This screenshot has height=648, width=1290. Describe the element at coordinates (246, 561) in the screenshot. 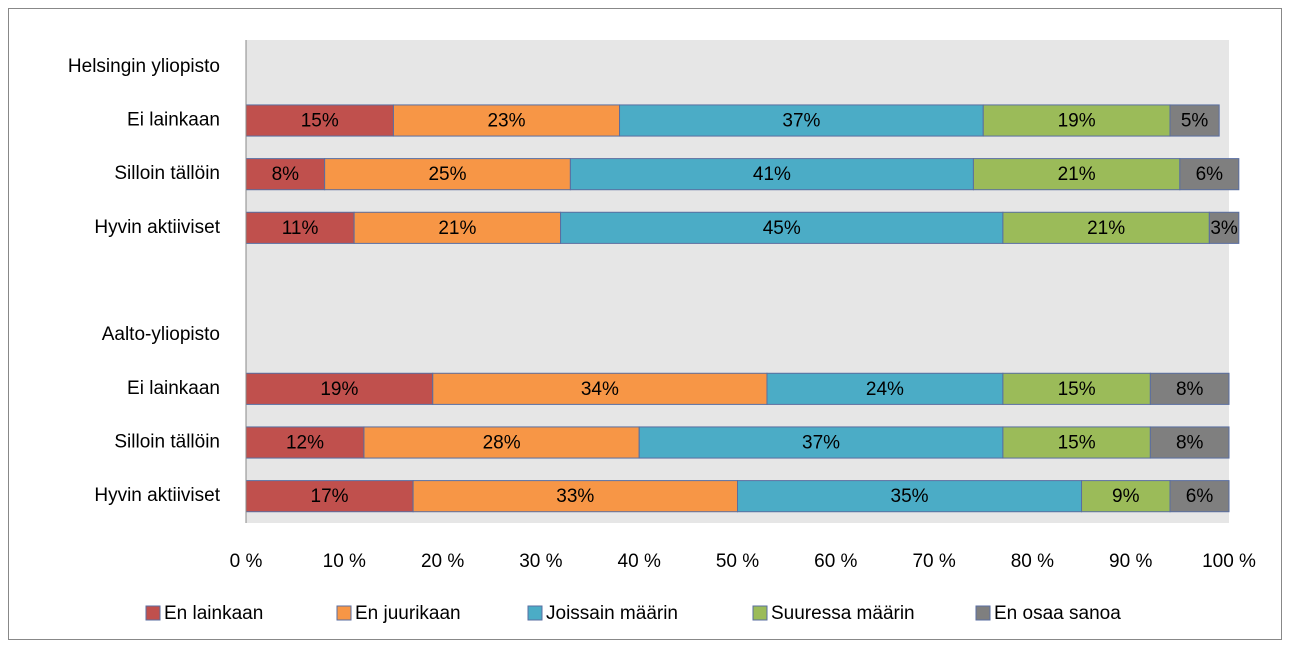

I see `x-tick-label: 0 %` at that location.